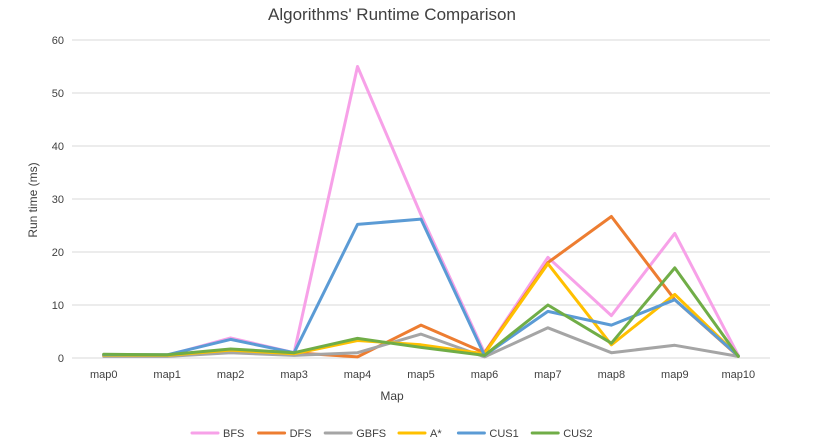  I want to click on x-tick-label: map1, so click(167, 375).